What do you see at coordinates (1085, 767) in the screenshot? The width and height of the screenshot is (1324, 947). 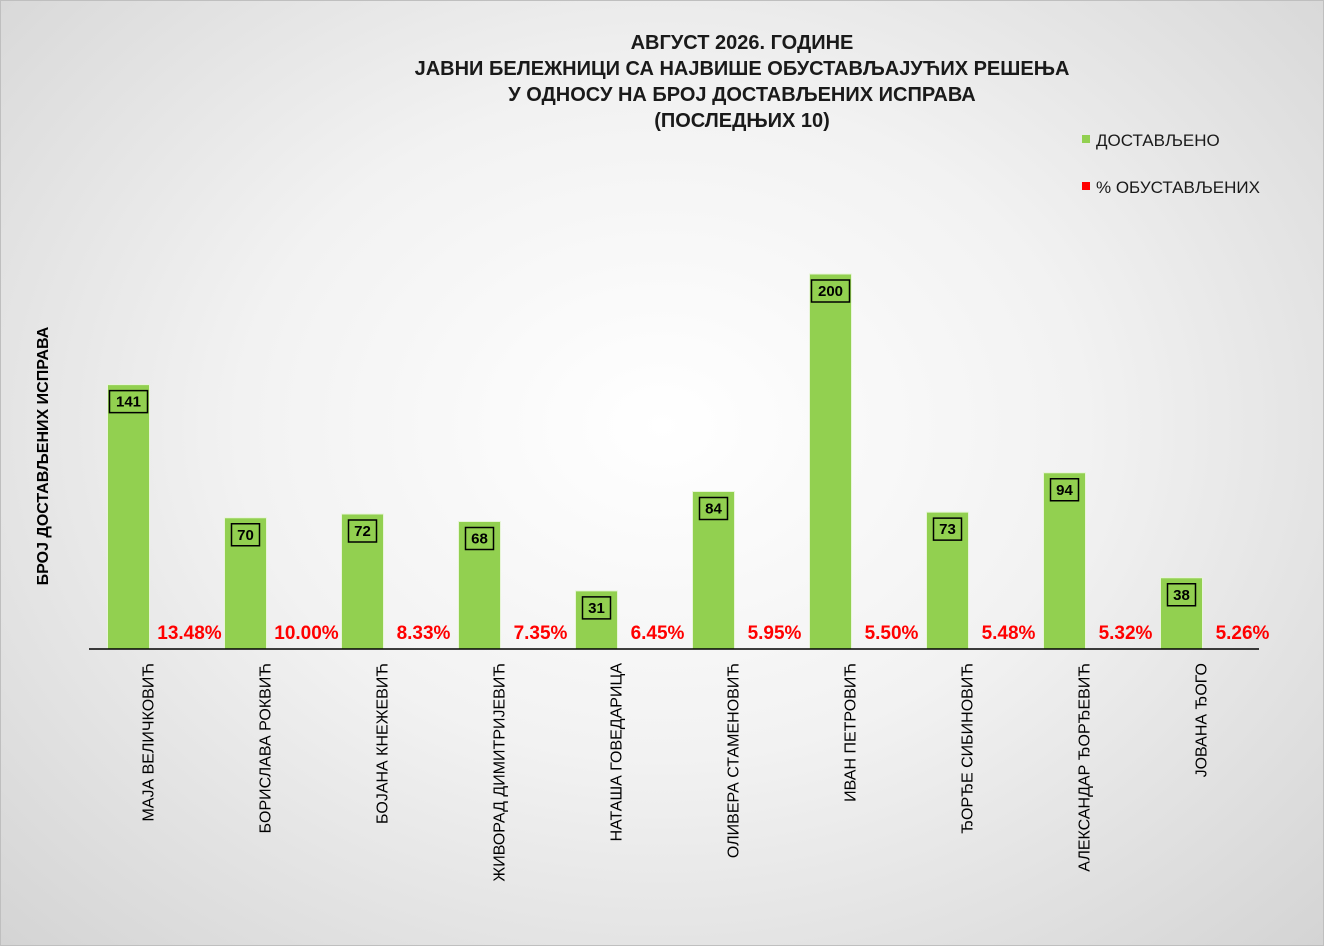 I see `category-label: АЛЕКСАНДАР ЂОРЂЕВИЋ` at bounding box center [1085, 767].